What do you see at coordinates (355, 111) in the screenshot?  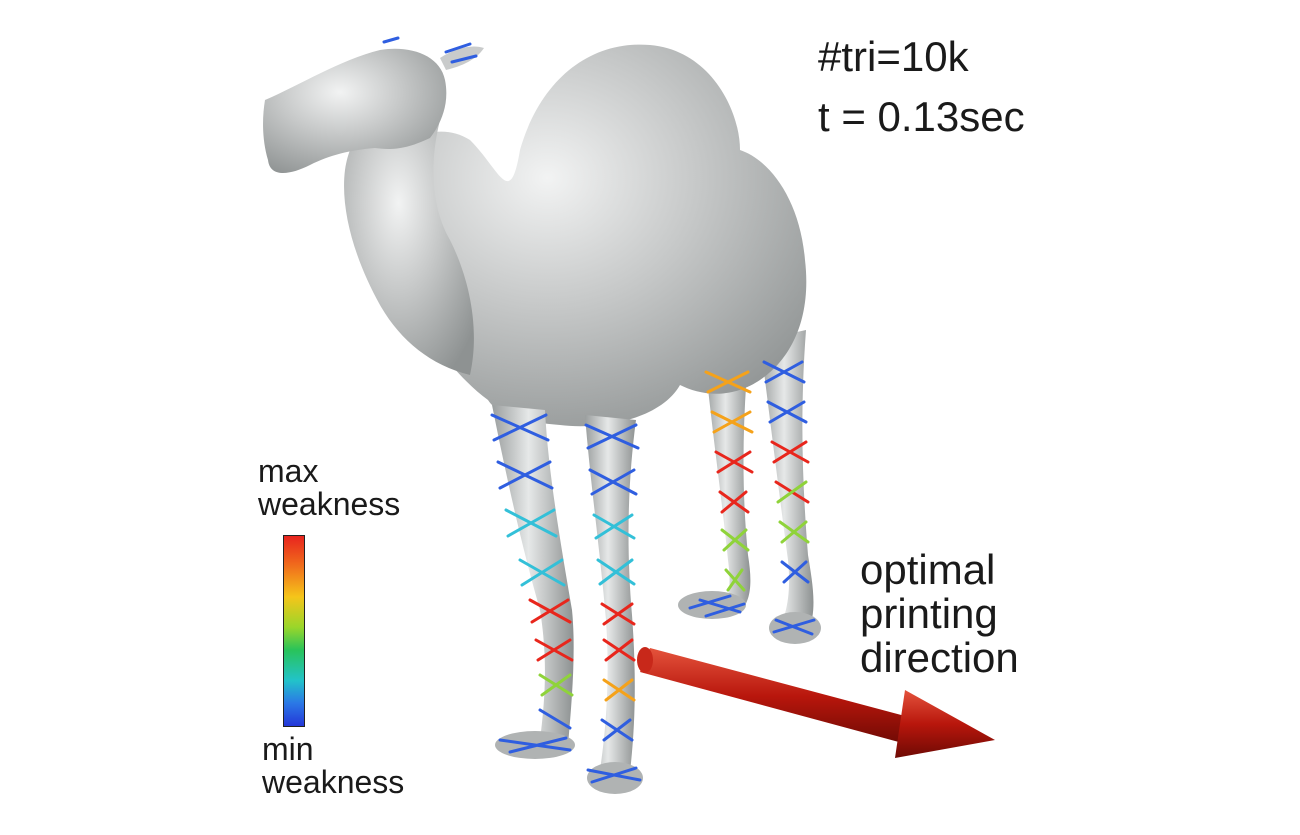 I see `head` at bounding box center [355, 111].